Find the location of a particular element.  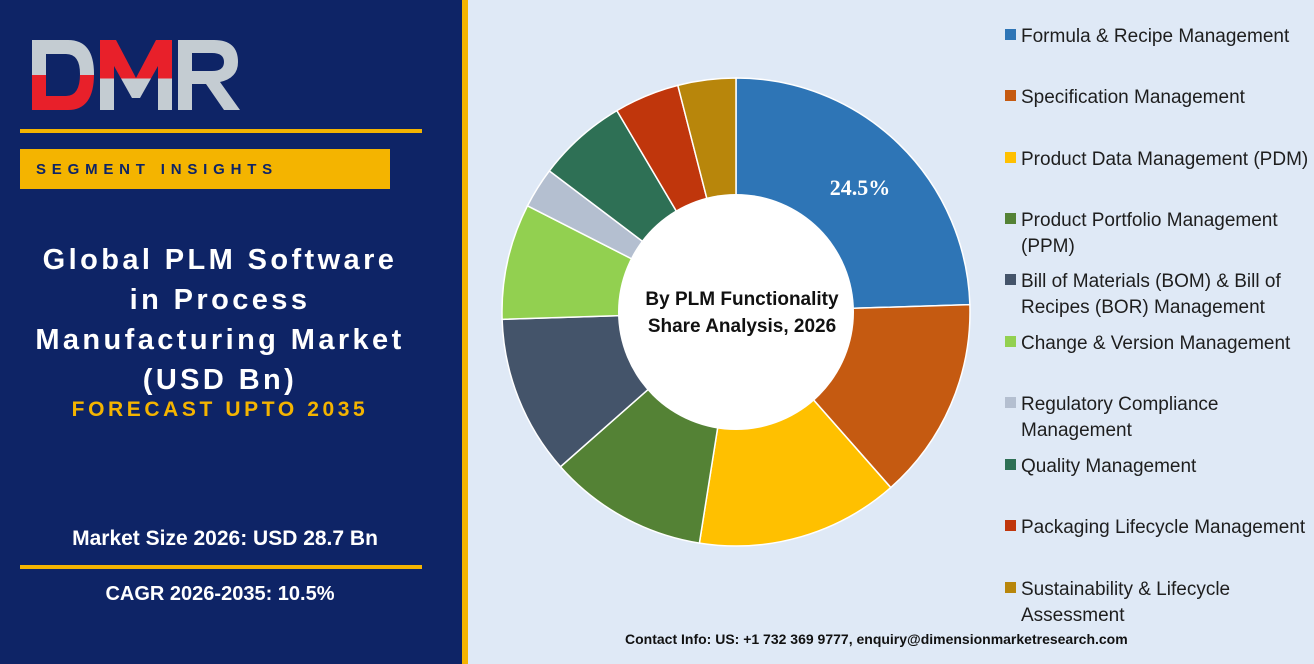

top-rule is located at coordinates (221, 131).